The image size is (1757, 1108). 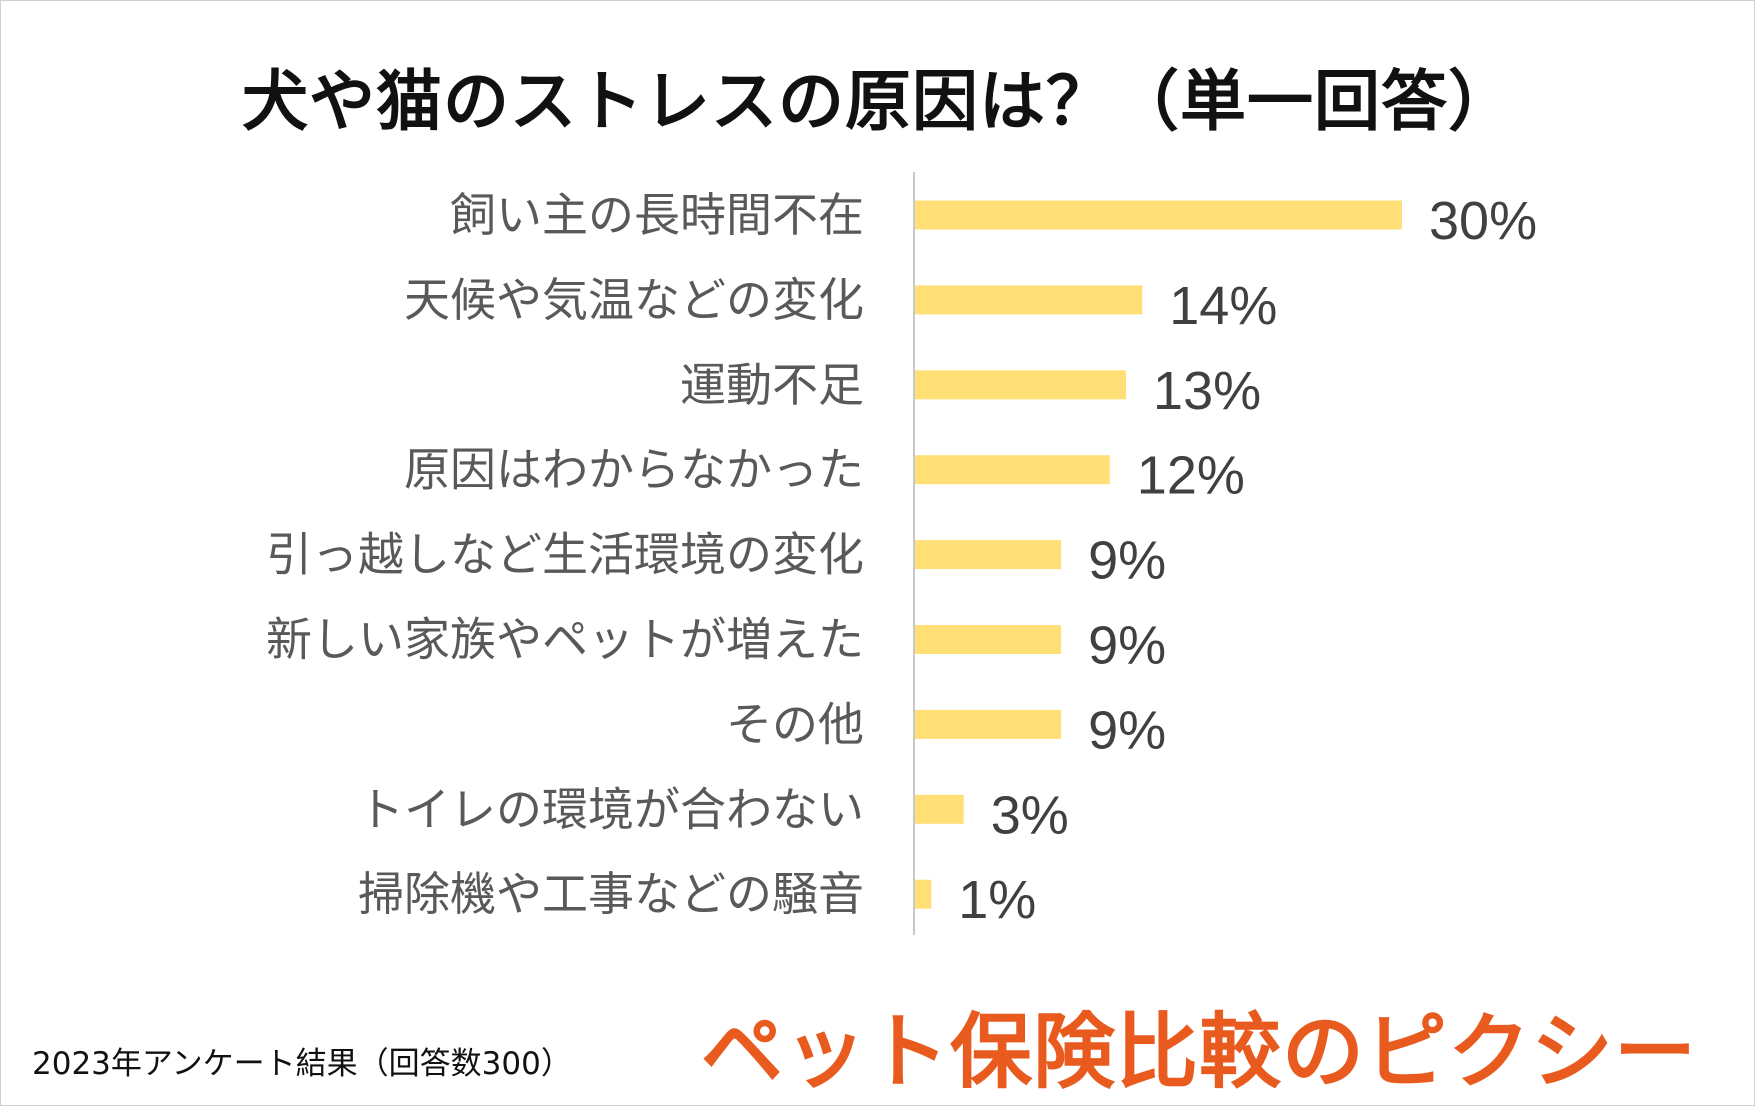 I want to click on category-label: その他, so click(x=795, y=724).